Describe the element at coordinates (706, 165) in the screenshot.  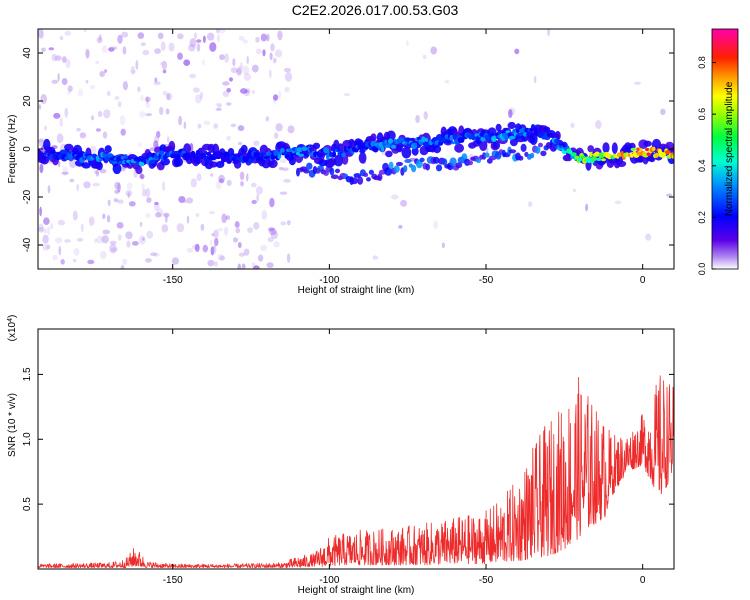
I see `colorbar-ticks: 0.0 0.2 0.4 0.6 0.8` at that location.